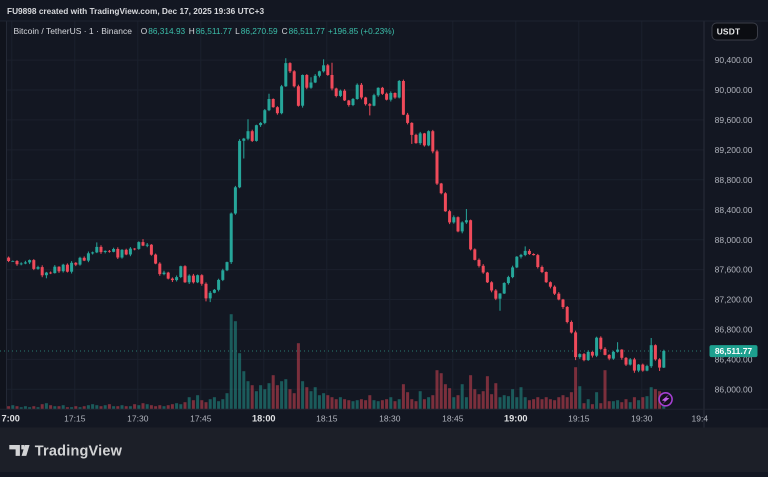  Describe the element at coordinates (734, 330) in the screenshot. I see `svg-text: 86,800.00` at that location.